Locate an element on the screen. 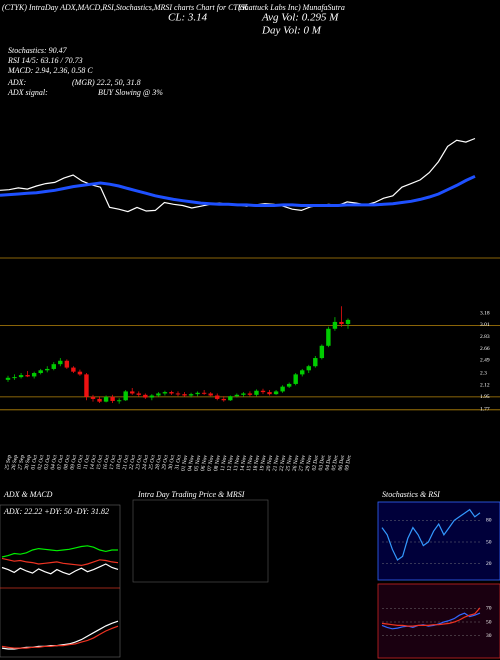 This screenshot has width=500, height=660. x-tick-label: 06 Dec is located at coordinates (342, 462).